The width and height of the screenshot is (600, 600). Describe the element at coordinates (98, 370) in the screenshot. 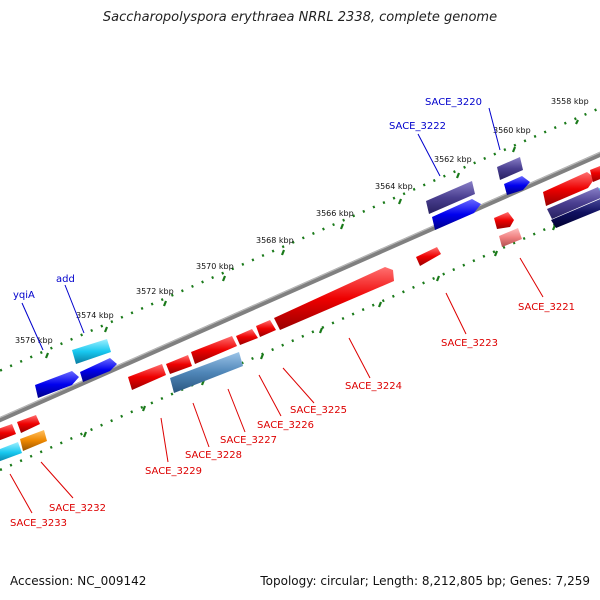

I see `gene-blue-add` at that location.